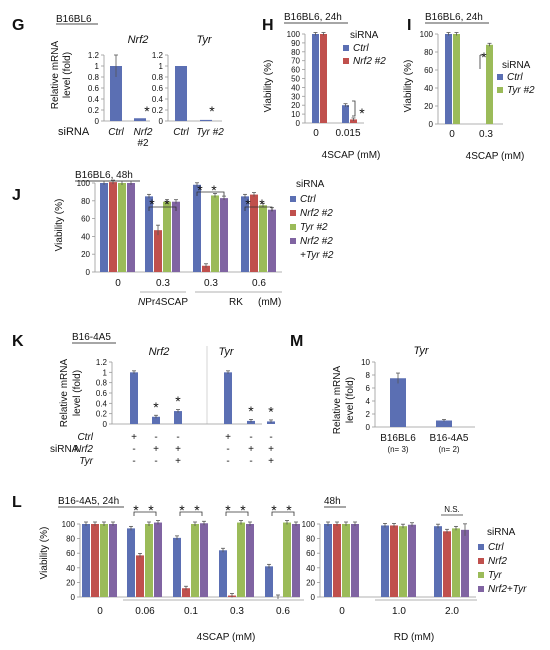 The height and width of the screenshot is (650, 550). Describe the element at coordinates (295, 52) in the screenshot. I see `panel-h-y-axis-tick-label: 80` at that location.